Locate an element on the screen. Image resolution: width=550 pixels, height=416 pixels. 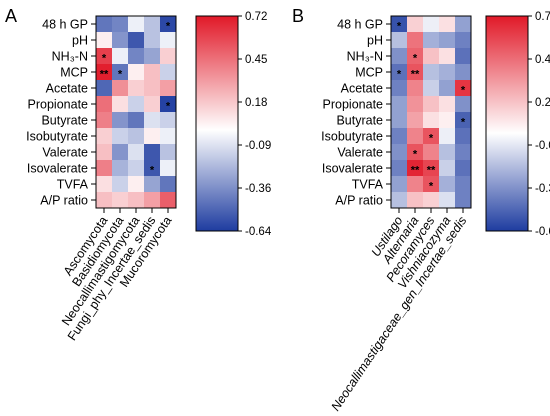
colorbar-tick-label: -0.09 is located at coordinates (258, 146).